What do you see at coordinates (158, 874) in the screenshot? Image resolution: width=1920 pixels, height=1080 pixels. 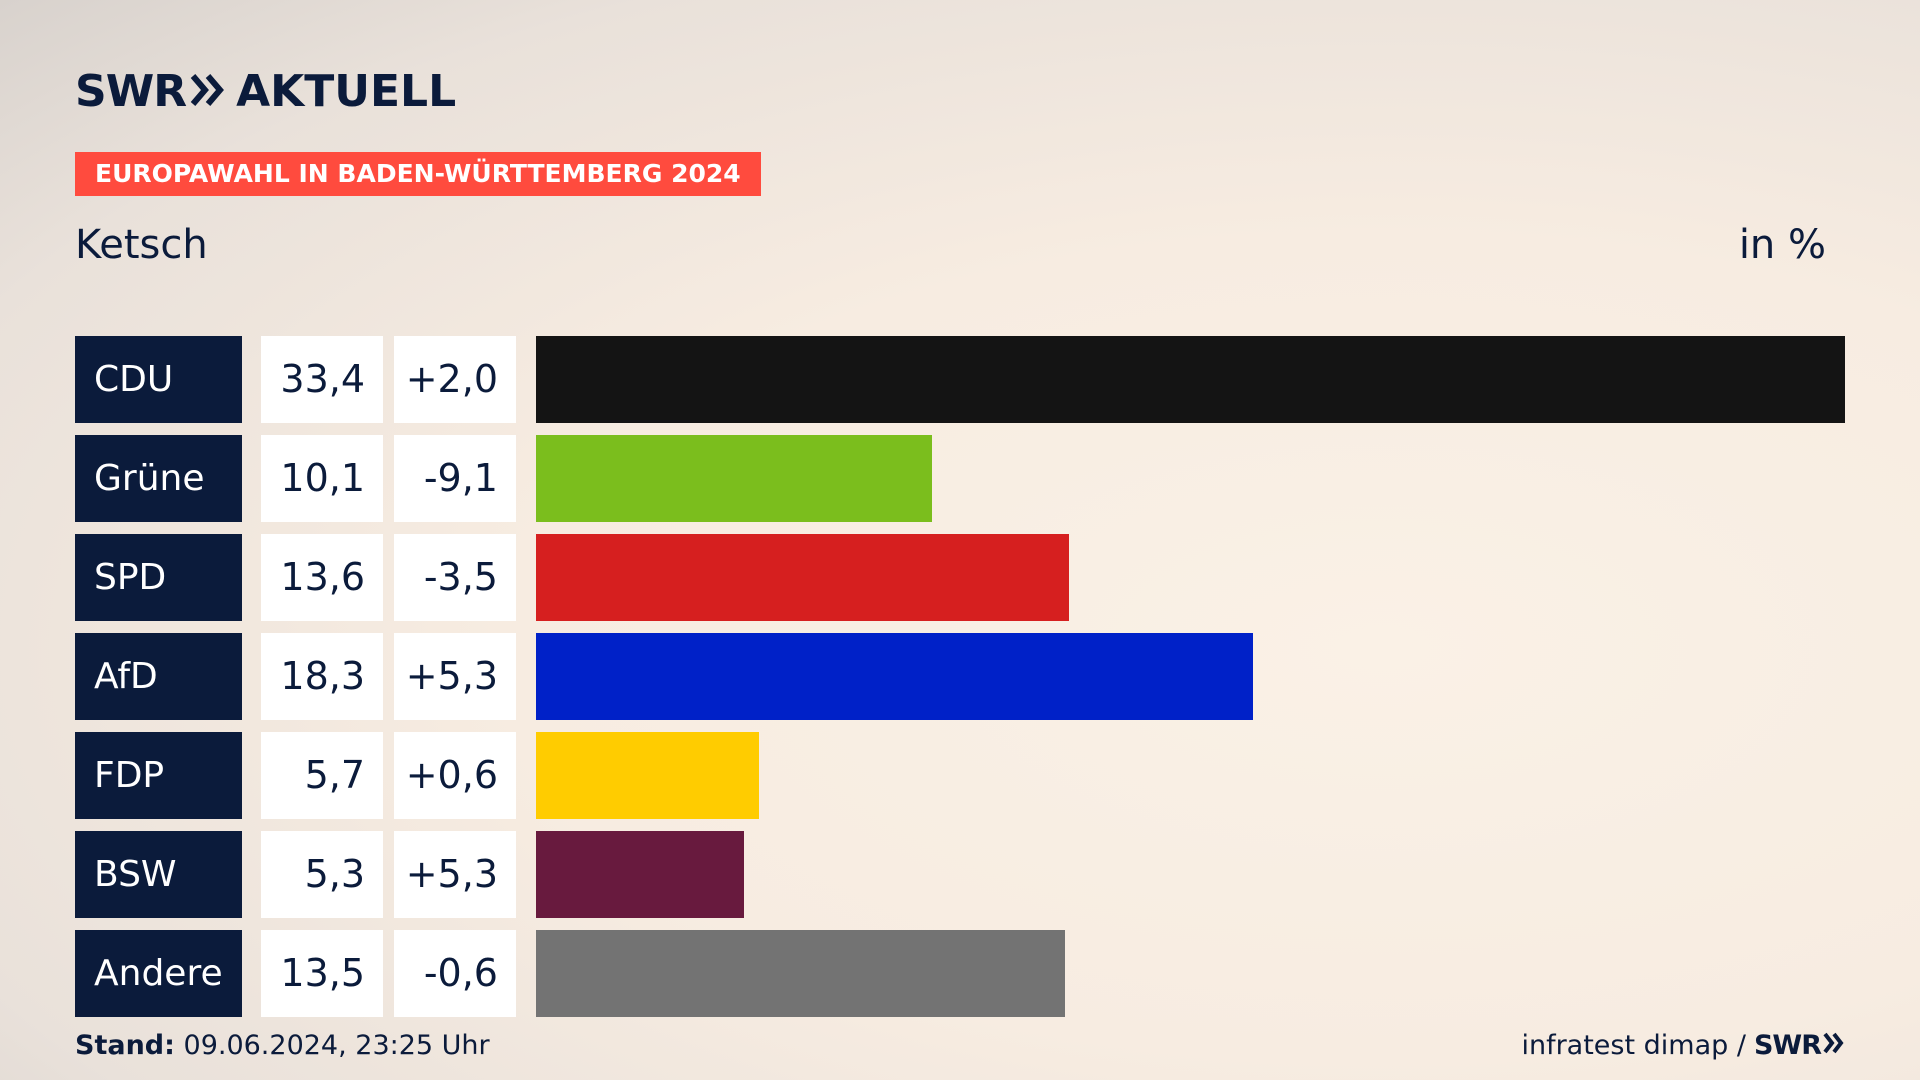 I see `party-label: BSW` at bounding box center [158, 874].